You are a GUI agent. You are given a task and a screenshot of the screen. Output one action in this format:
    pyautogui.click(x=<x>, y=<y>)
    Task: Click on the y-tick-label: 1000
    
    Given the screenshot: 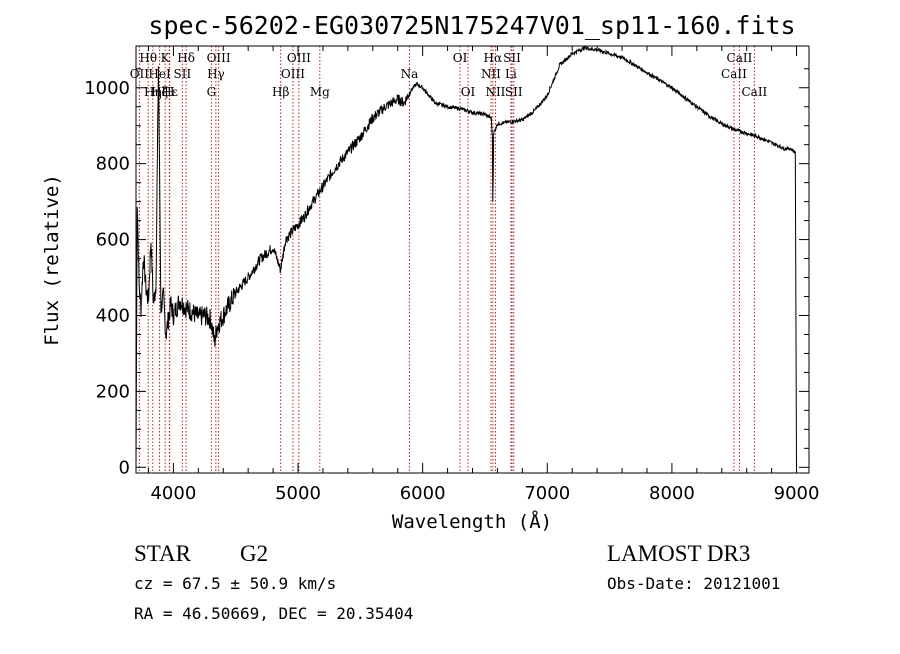 What is the action you would take?
    pyautogui.click(x=107, y=88)
    